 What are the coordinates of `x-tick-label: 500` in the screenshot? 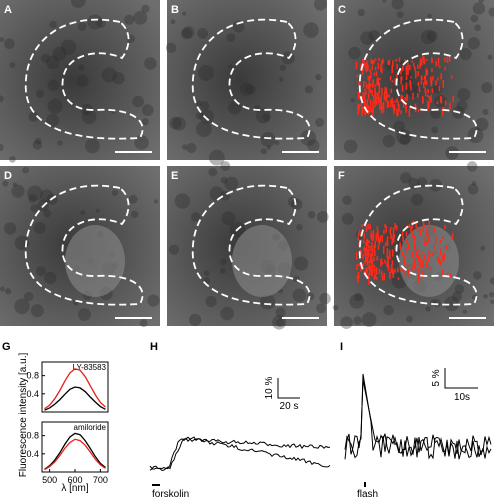 It's located at (49, 480).